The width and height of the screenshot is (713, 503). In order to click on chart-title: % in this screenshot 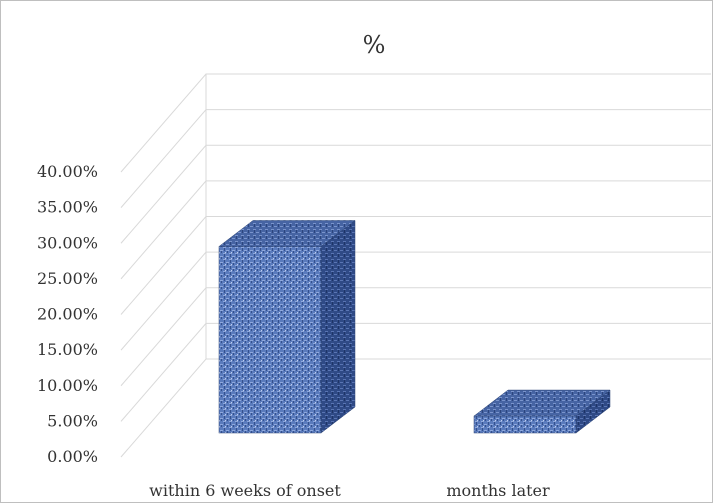, I will do `click(374, 45)`.